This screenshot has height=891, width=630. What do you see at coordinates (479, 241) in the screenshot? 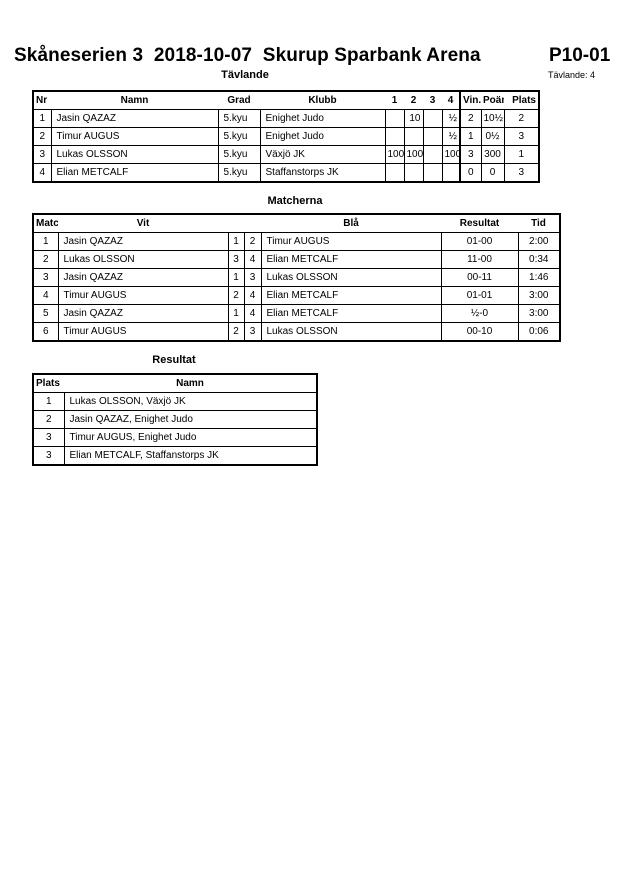
I see `table-cell: 01-00` at bounding box center [479, 241].